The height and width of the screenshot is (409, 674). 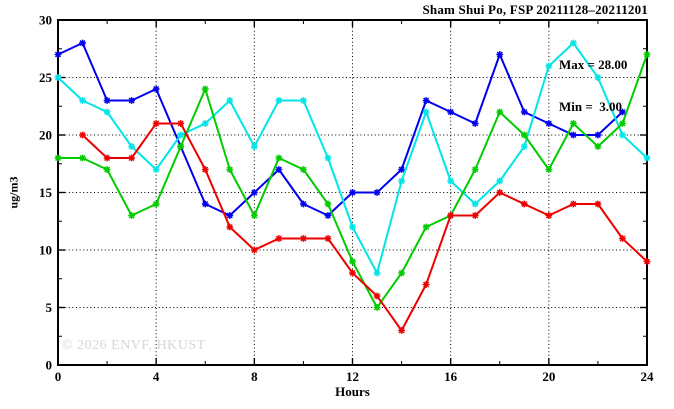 What do you see at coordinates (13, 192) in the screenshot?
I see `y-axis-label: ug/m3` at bounding box center [13, 192].